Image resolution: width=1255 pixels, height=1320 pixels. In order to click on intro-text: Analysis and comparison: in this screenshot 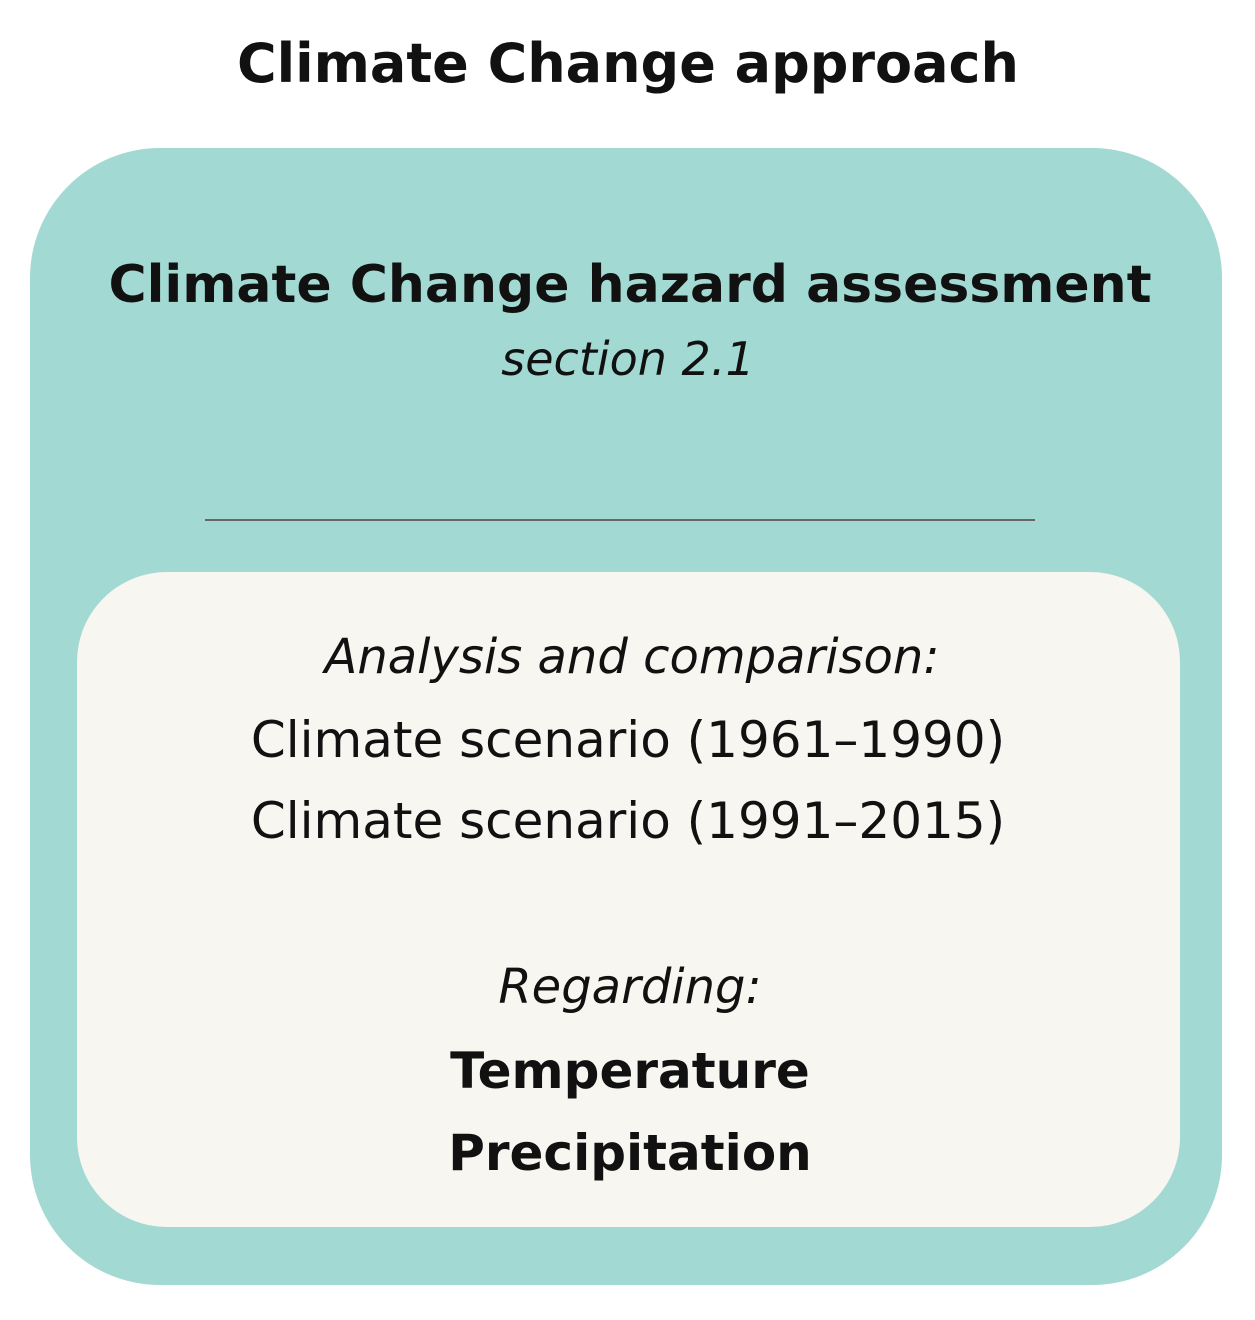, I will do `click(630, 657)`.